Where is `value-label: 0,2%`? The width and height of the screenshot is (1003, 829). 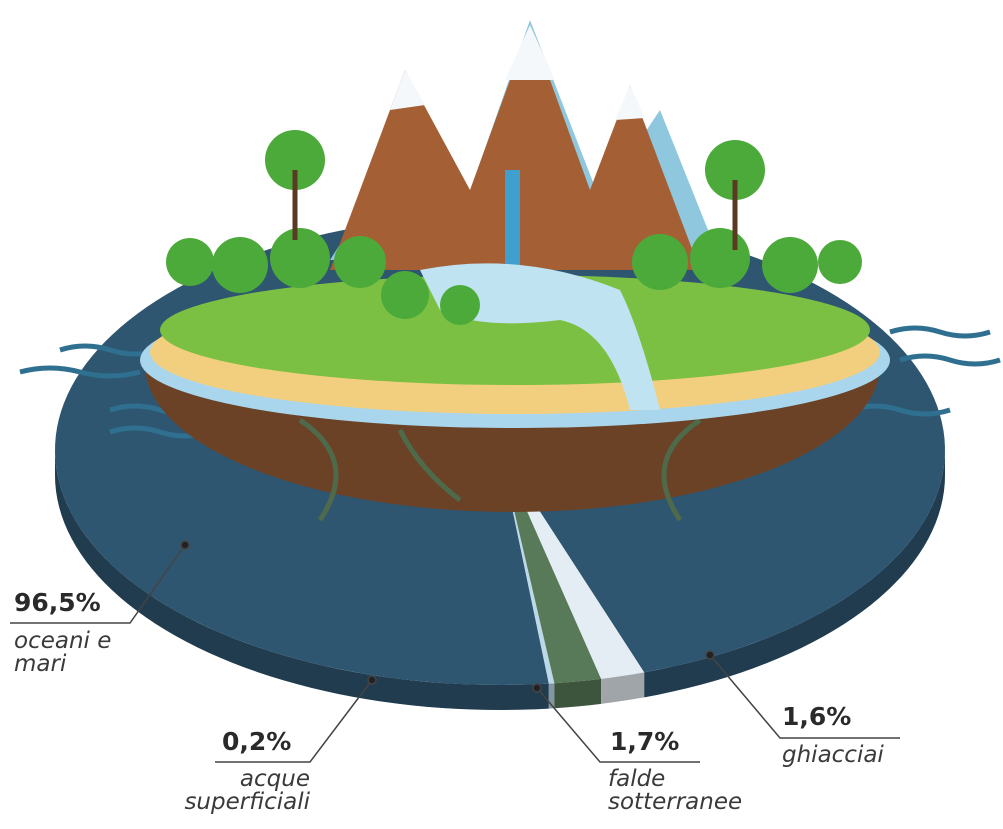 value-label: 0,2% is located at coordinates (257, 741).